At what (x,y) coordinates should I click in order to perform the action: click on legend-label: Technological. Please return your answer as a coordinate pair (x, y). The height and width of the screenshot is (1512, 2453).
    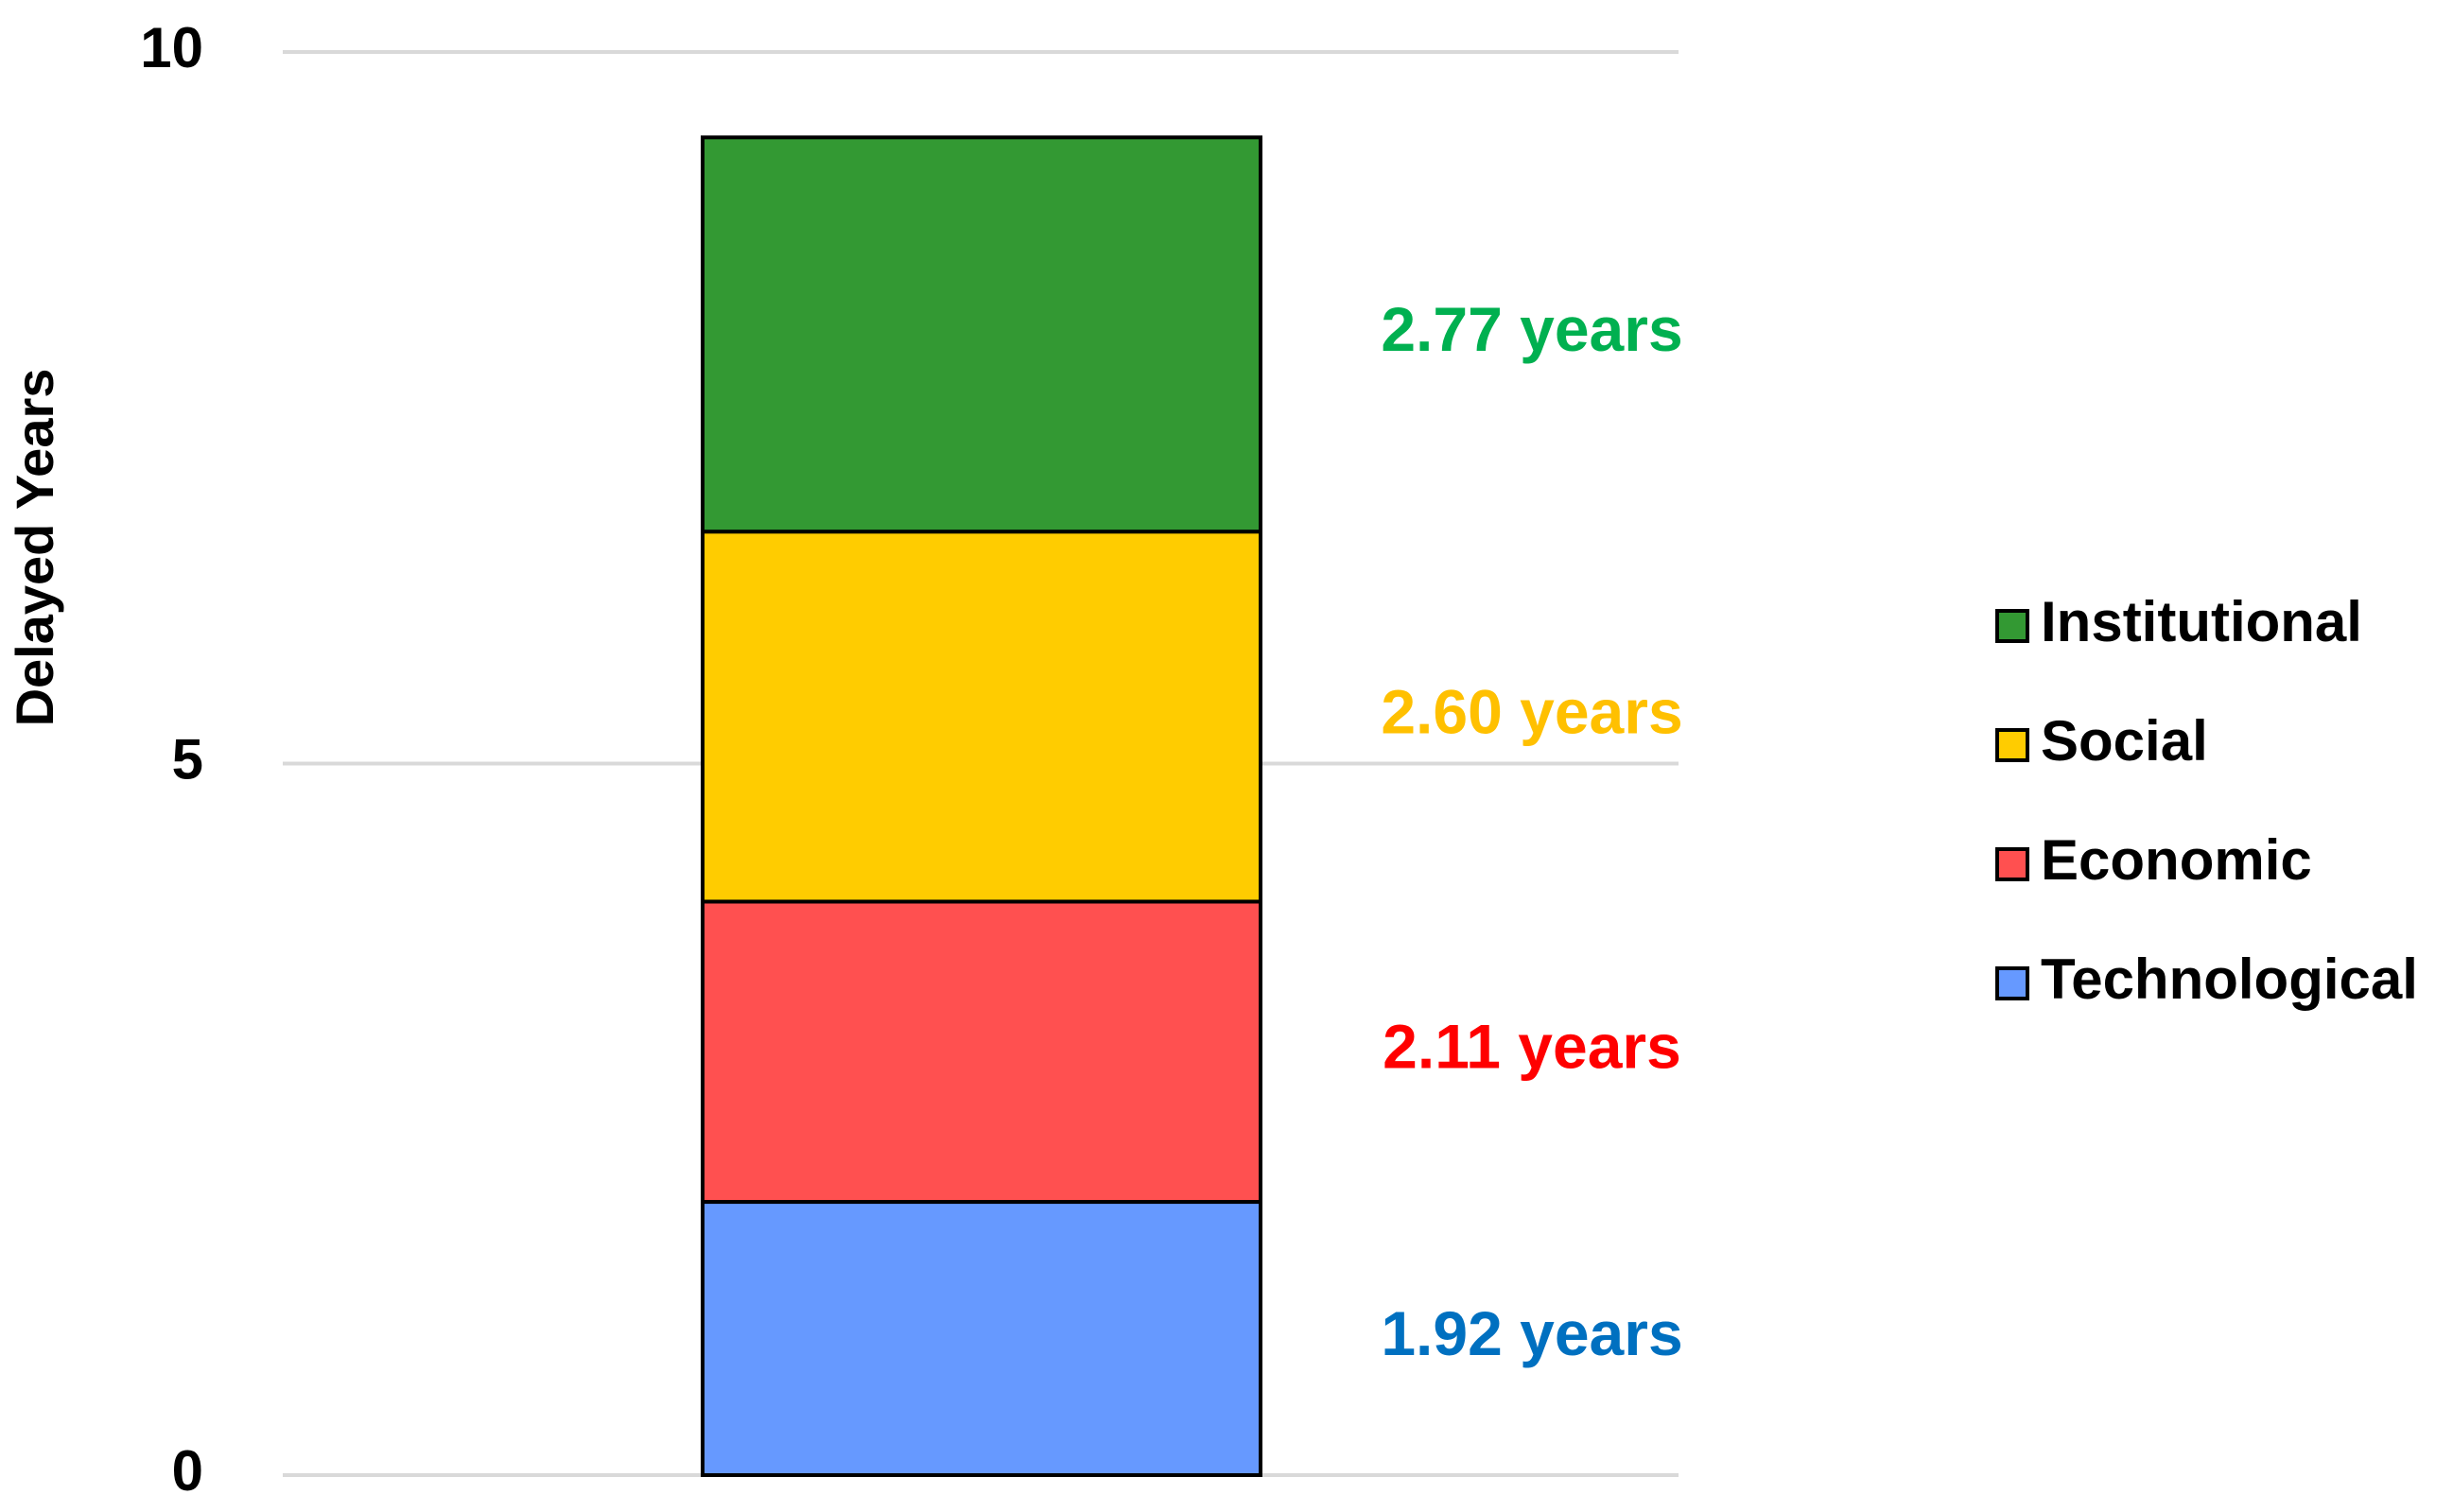
    Looking at the image, I should click on (2229, 979).